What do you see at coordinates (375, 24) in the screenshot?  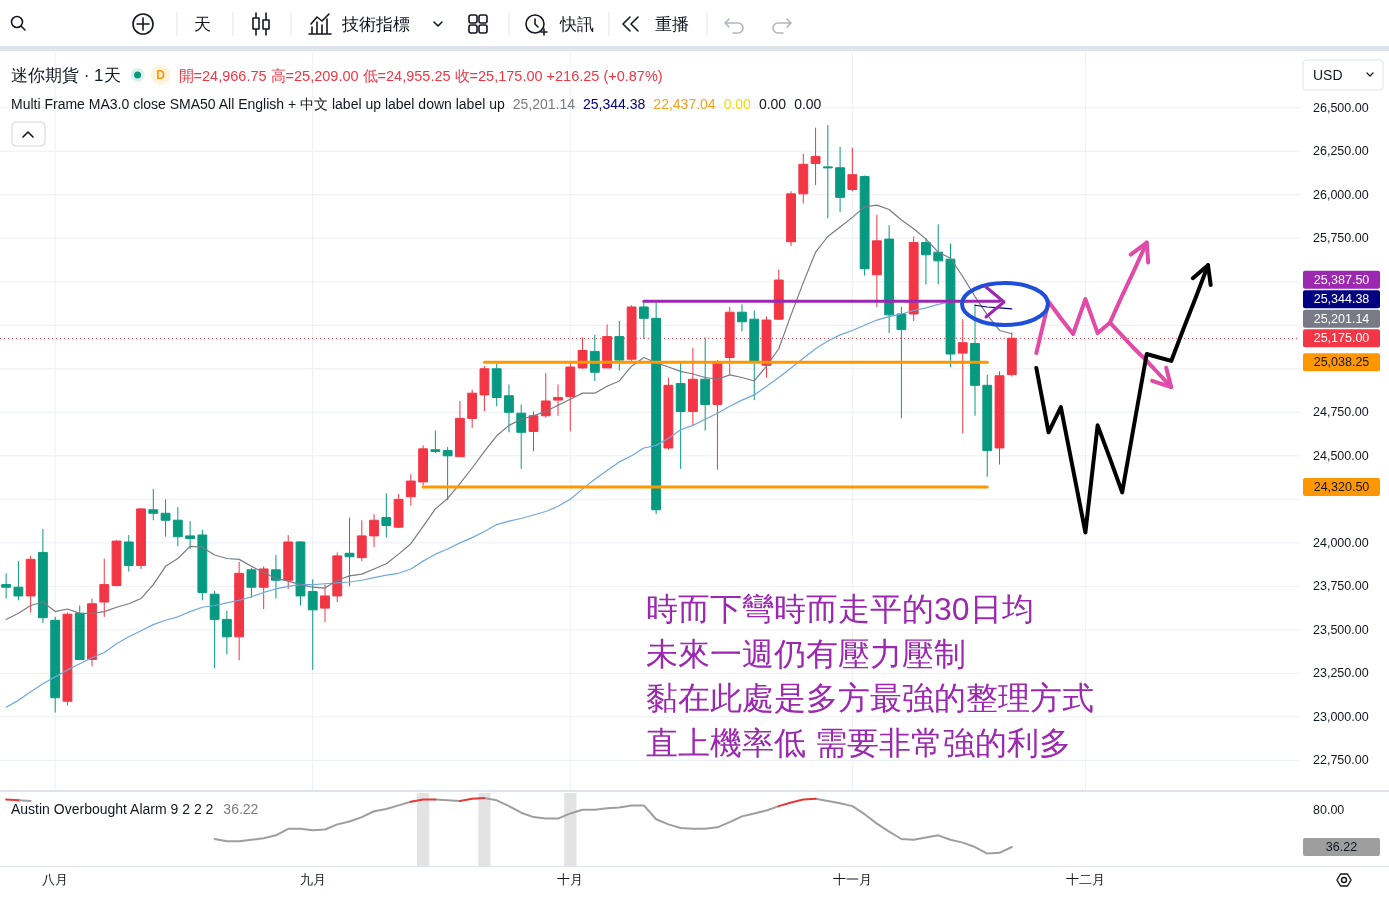 I see `text: 技術指標` at bounding box center [375, 24].